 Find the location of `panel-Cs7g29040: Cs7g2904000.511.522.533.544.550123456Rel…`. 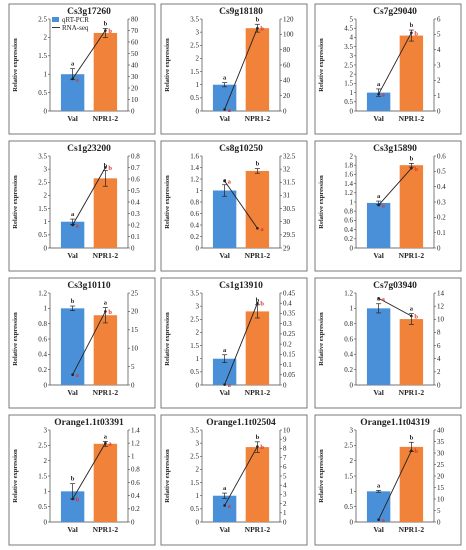

panel-Cs7g29040: Cs7g2904000.511.522.533.544.550123456Rel… is located at coordinates (388, 69).